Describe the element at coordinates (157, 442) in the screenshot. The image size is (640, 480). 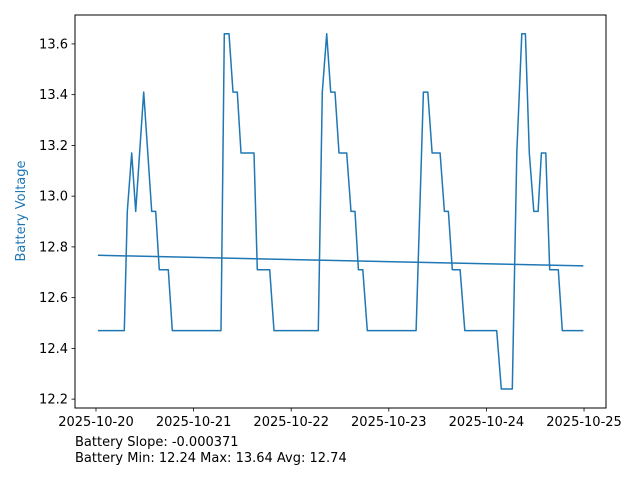
I see `slope-annotation: Battery Slope: -0.000371` at that location.